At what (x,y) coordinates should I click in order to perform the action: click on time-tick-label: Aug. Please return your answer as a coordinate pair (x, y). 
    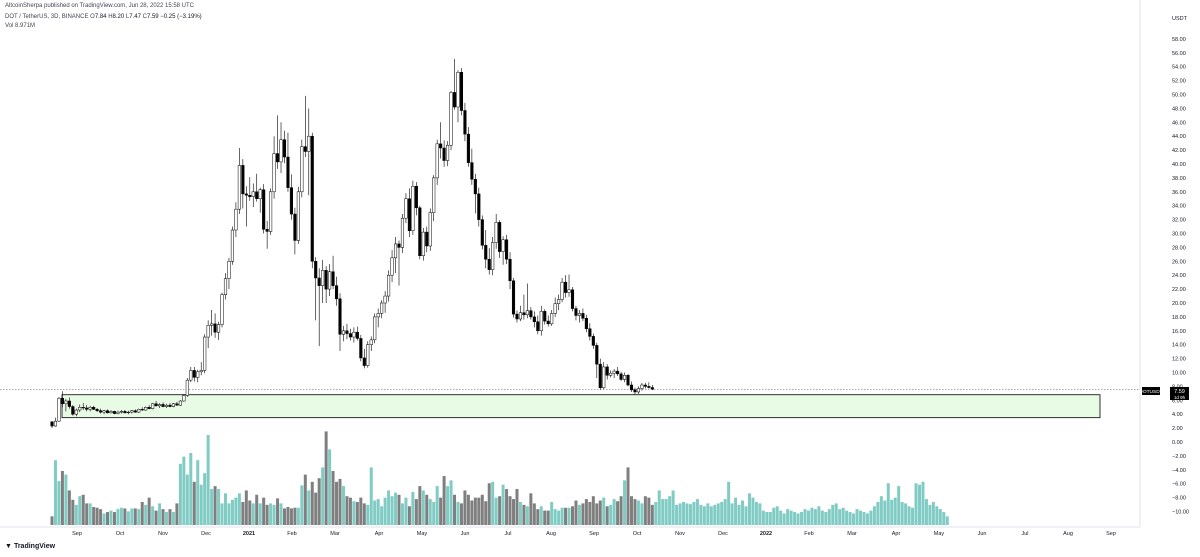
    Looking at the image, I should click on (1068, 534).